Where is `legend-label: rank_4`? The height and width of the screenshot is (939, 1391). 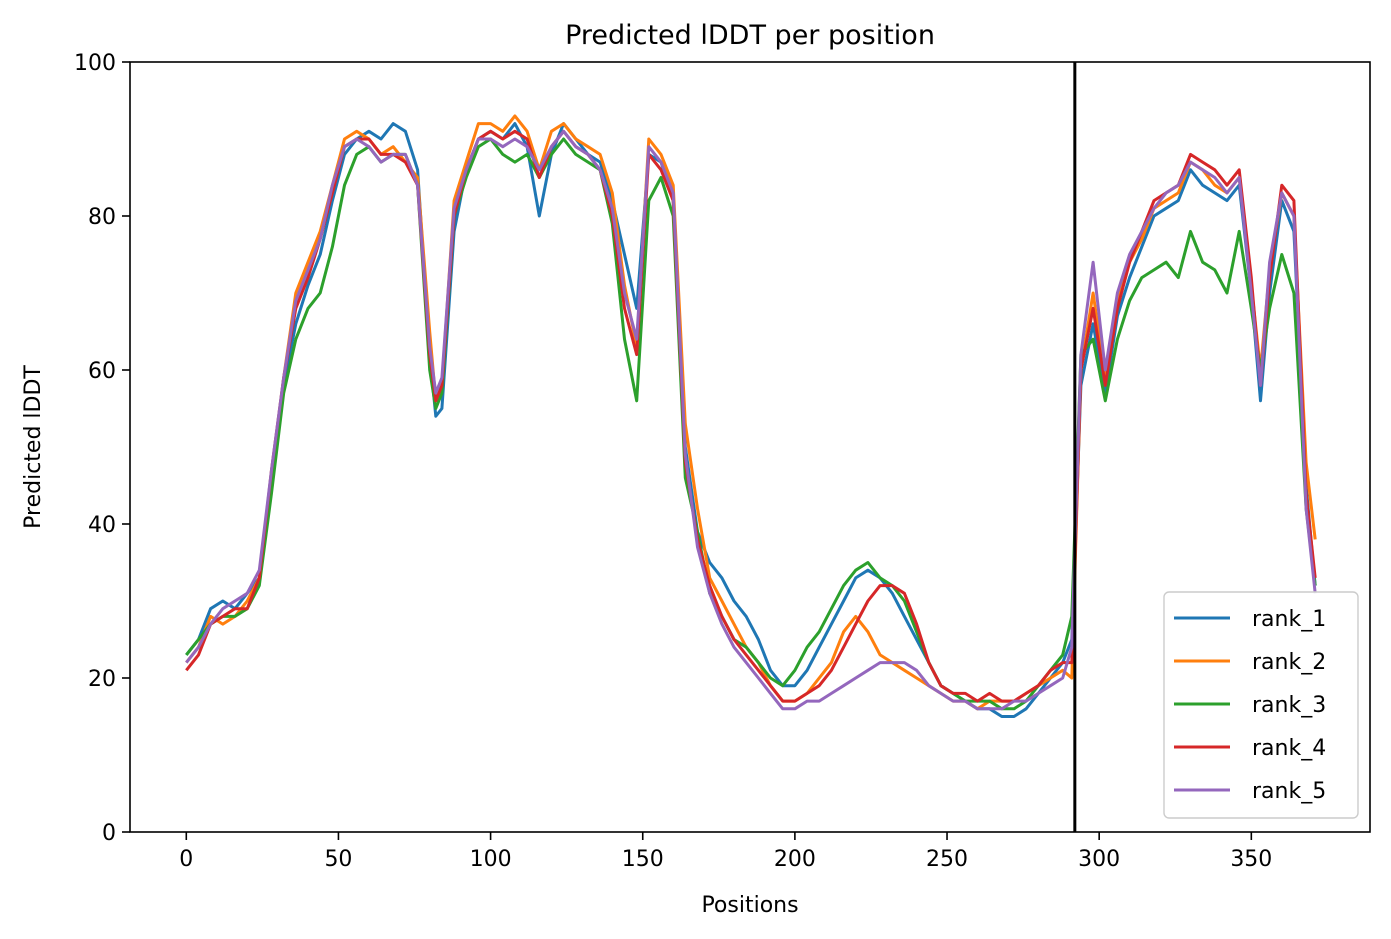
legend-label: rank_4 is located at coordinates (1289, 748).